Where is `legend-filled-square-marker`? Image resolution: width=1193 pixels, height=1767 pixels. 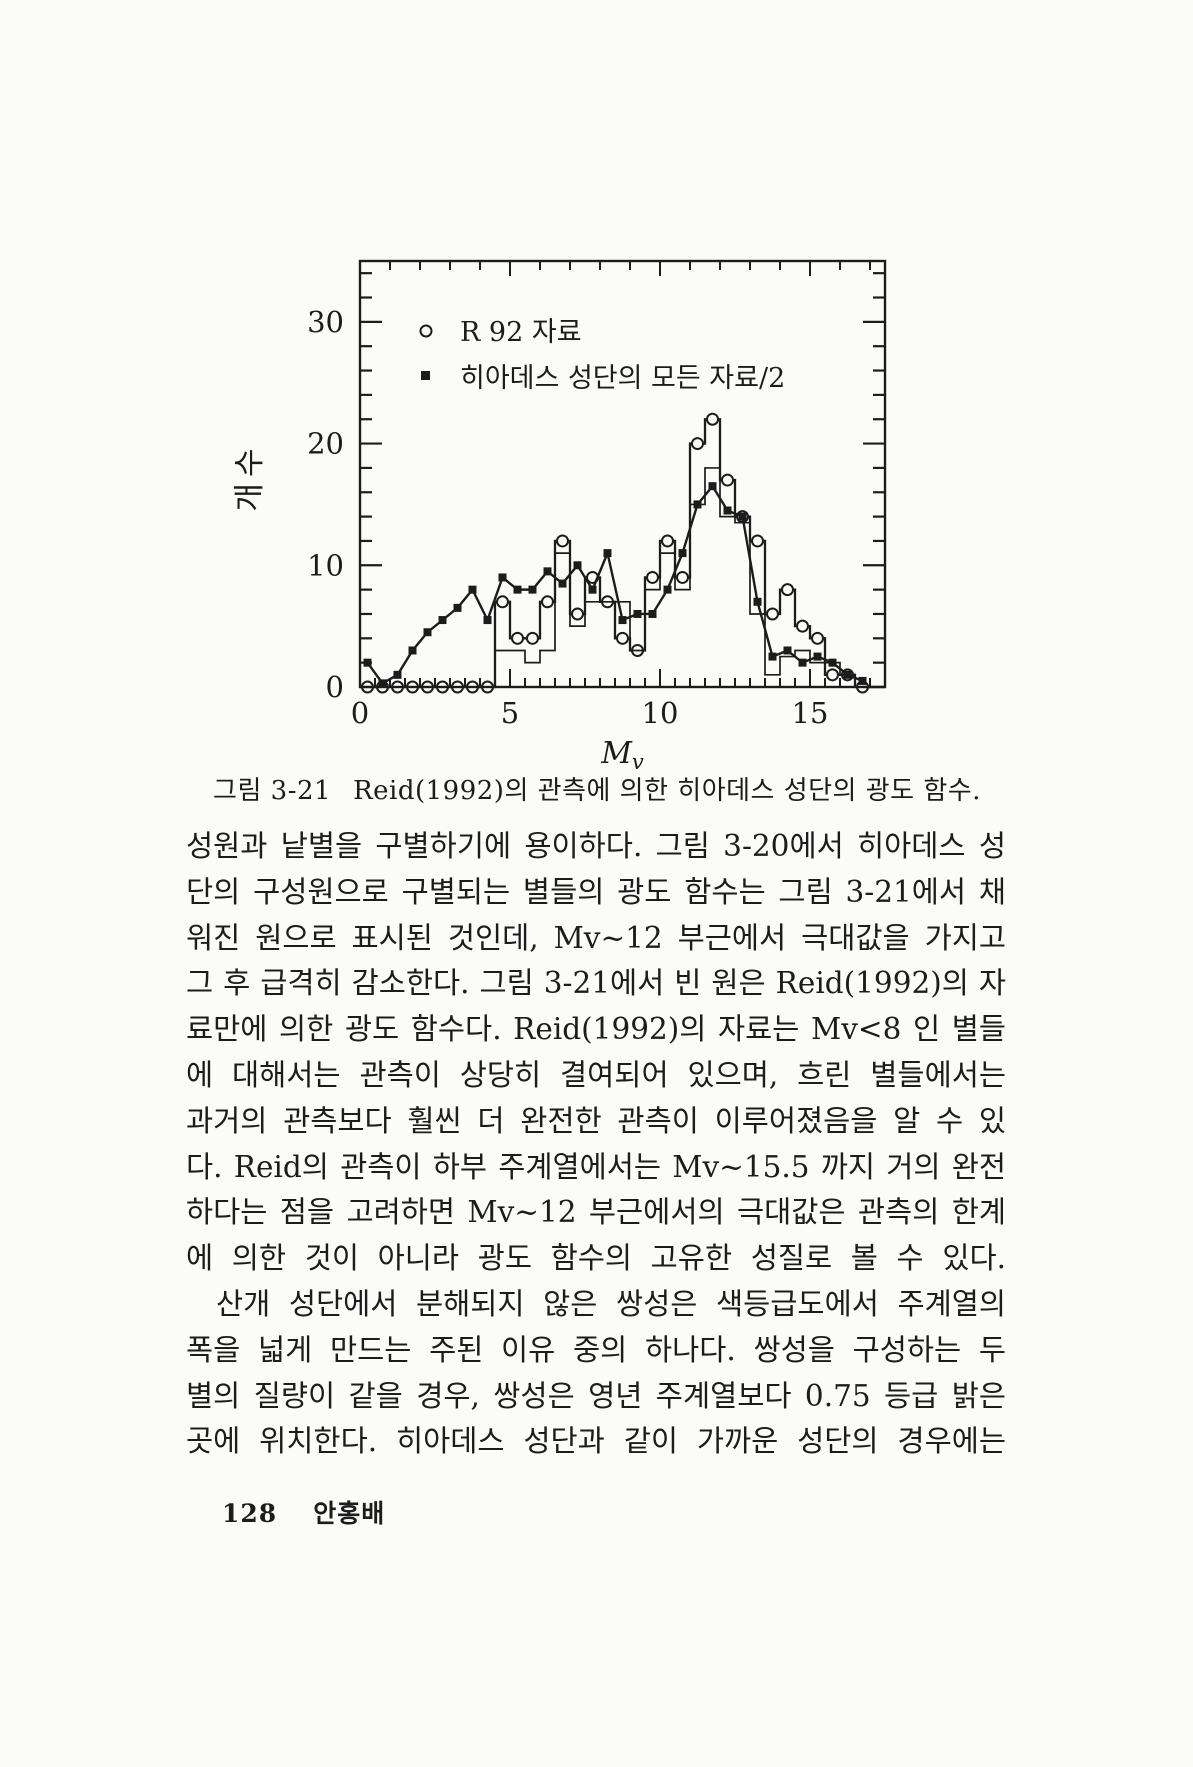
legend-filled-square-marker is located at coordinates (425, 375).